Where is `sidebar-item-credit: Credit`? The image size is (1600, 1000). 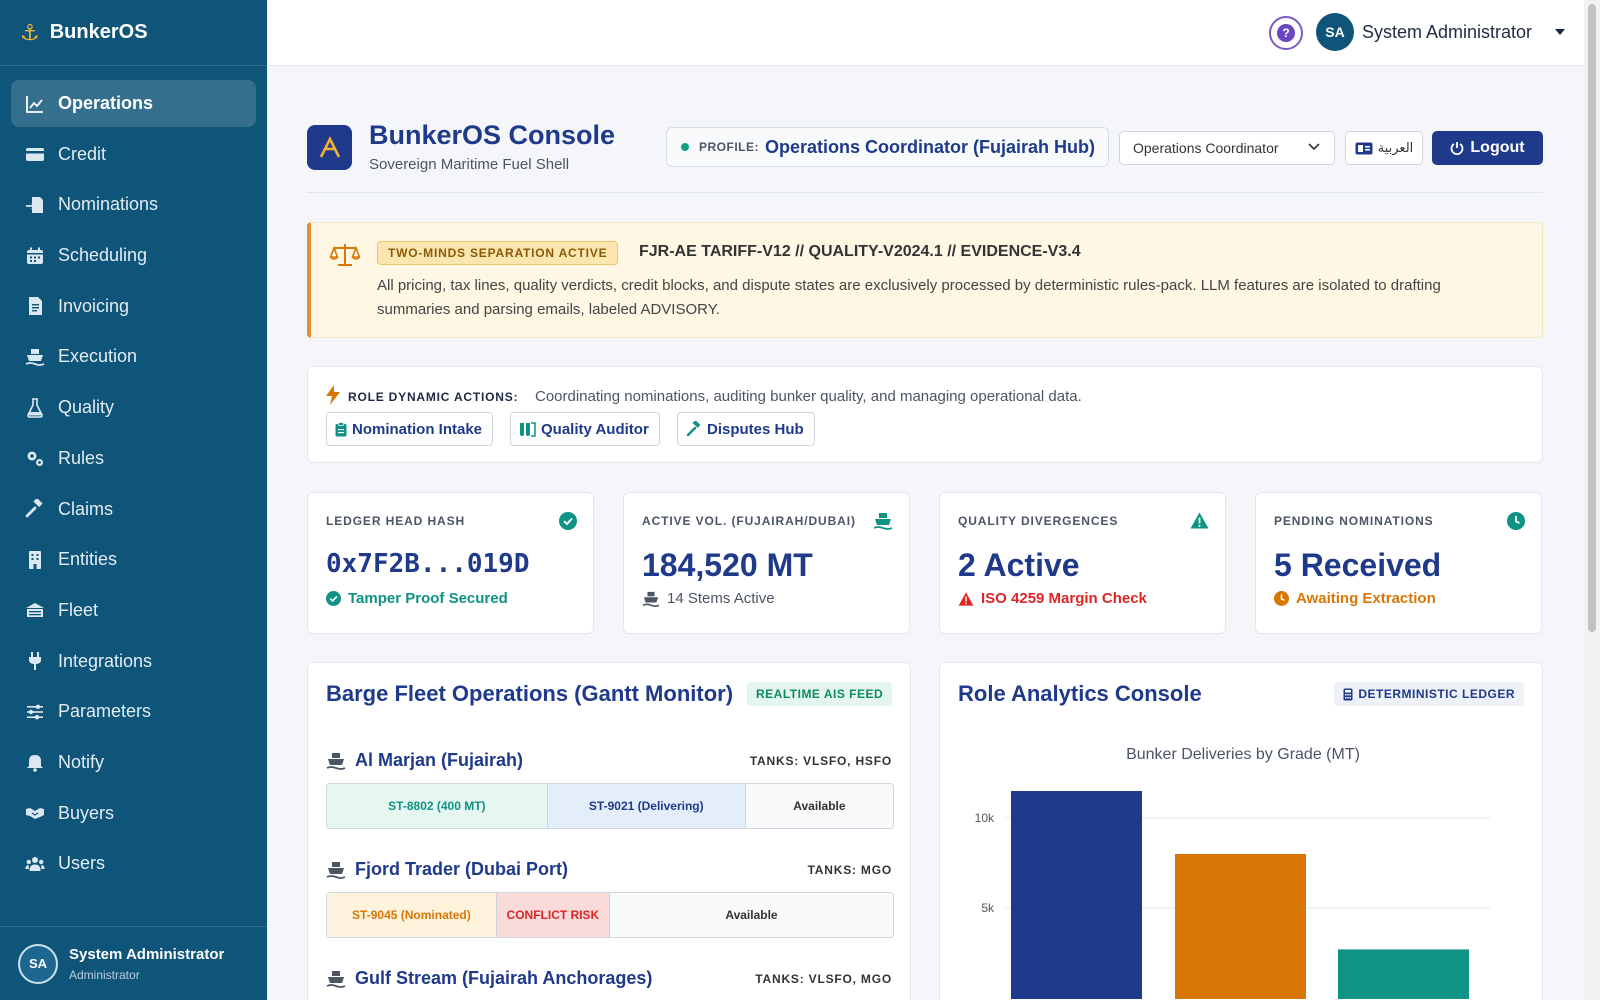 sidebar-item-credit: Credit is located at coordinates (133, 154).